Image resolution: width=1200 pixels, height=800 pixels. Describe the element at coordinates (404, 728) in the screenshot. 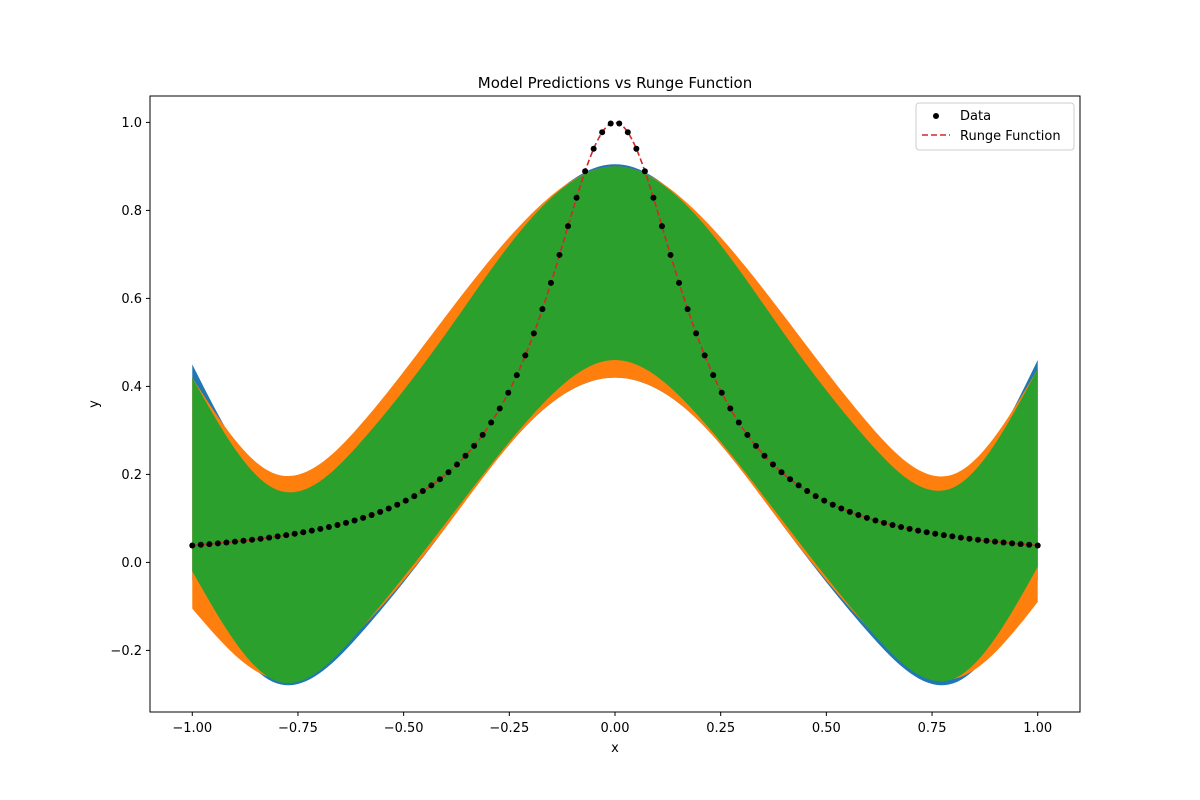

I see `x-tick-label: −0.50` at that location.